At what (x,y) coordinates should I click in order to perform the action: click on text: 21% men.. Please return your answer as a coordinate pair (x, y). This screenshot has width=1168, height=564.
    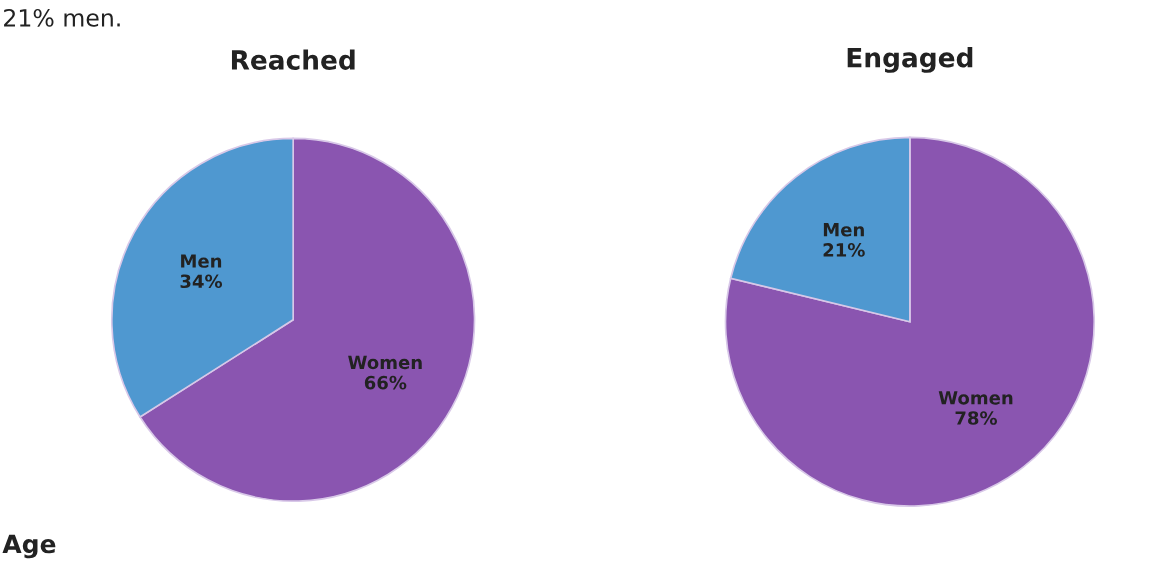
    Looking at the image, I should click on (62, 17).